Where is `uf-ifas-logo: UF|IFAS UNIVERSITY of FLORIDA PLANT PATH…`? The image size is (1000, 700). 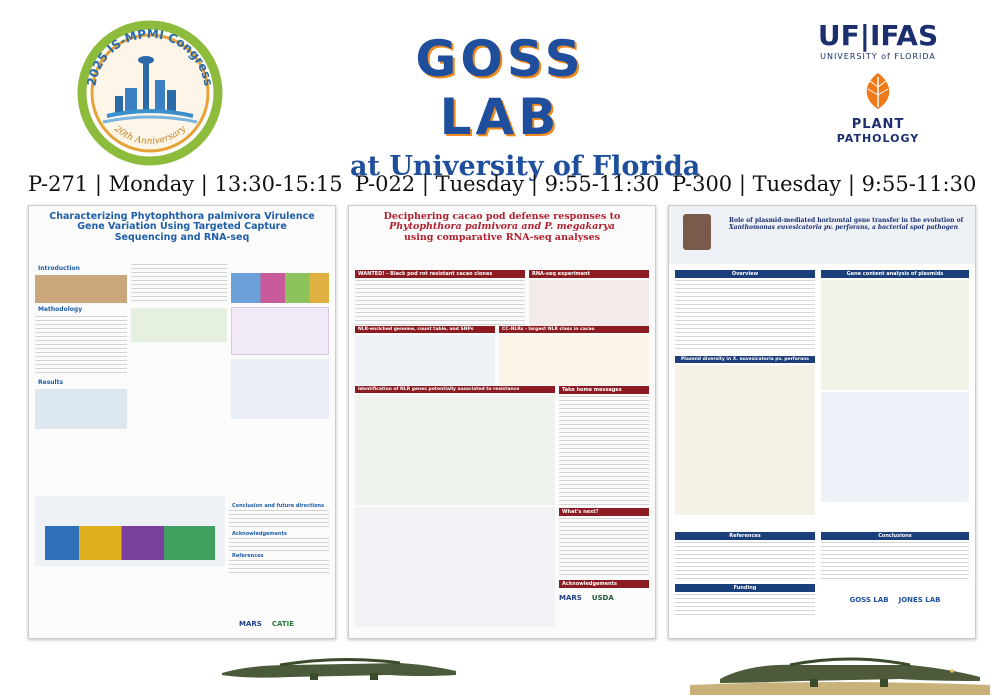 uf-ifas-logo: UF|IFAS UNIVERSITY of FLORIDA PLANT PATH… is located at coordinates (878, 95).